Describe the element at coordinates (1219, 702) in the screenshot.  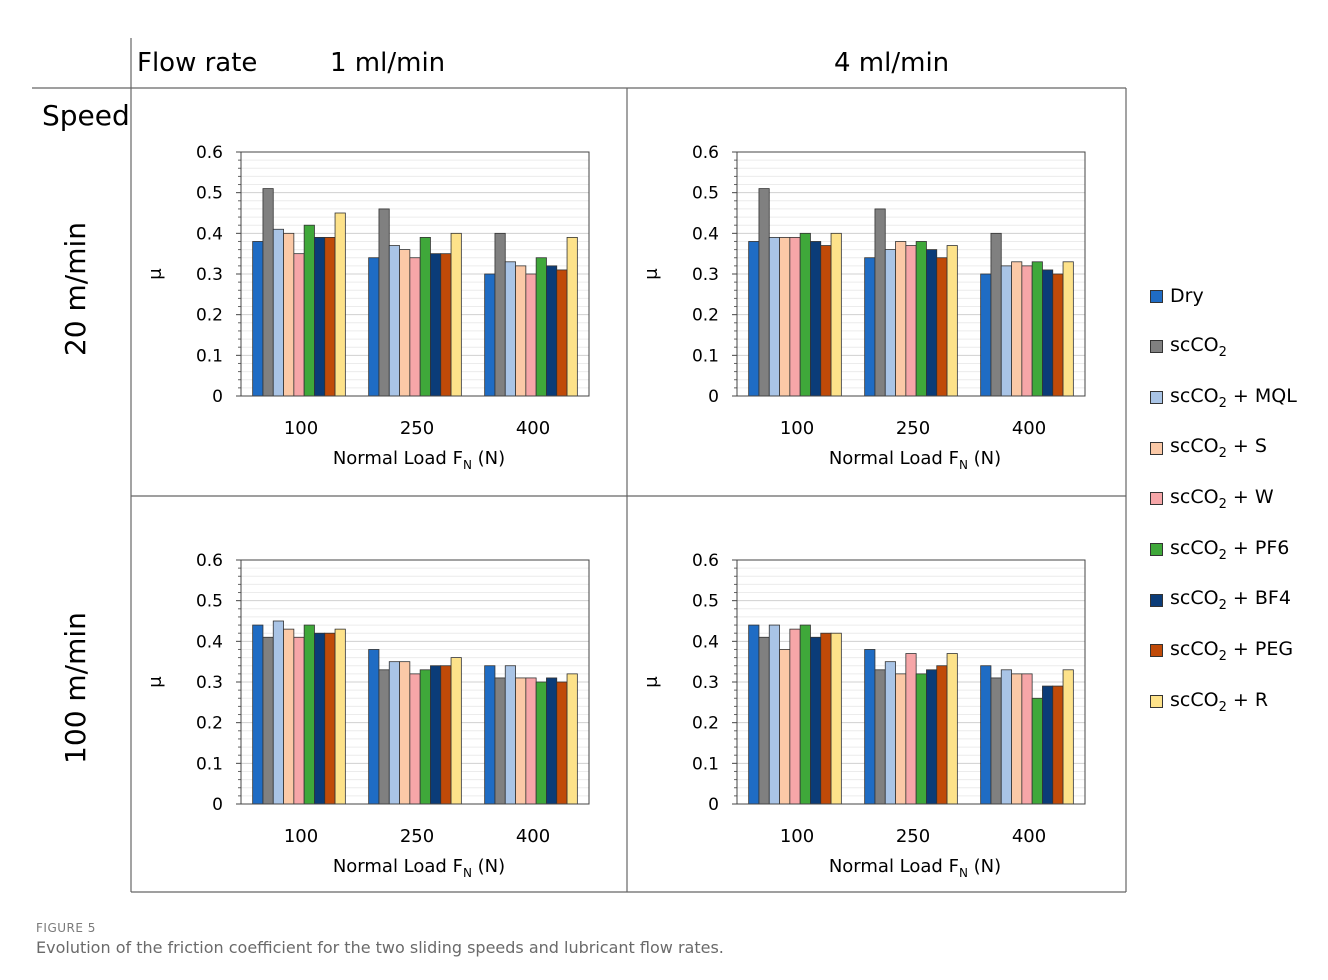
I see `legend-label: scCO2 + R` at that location.